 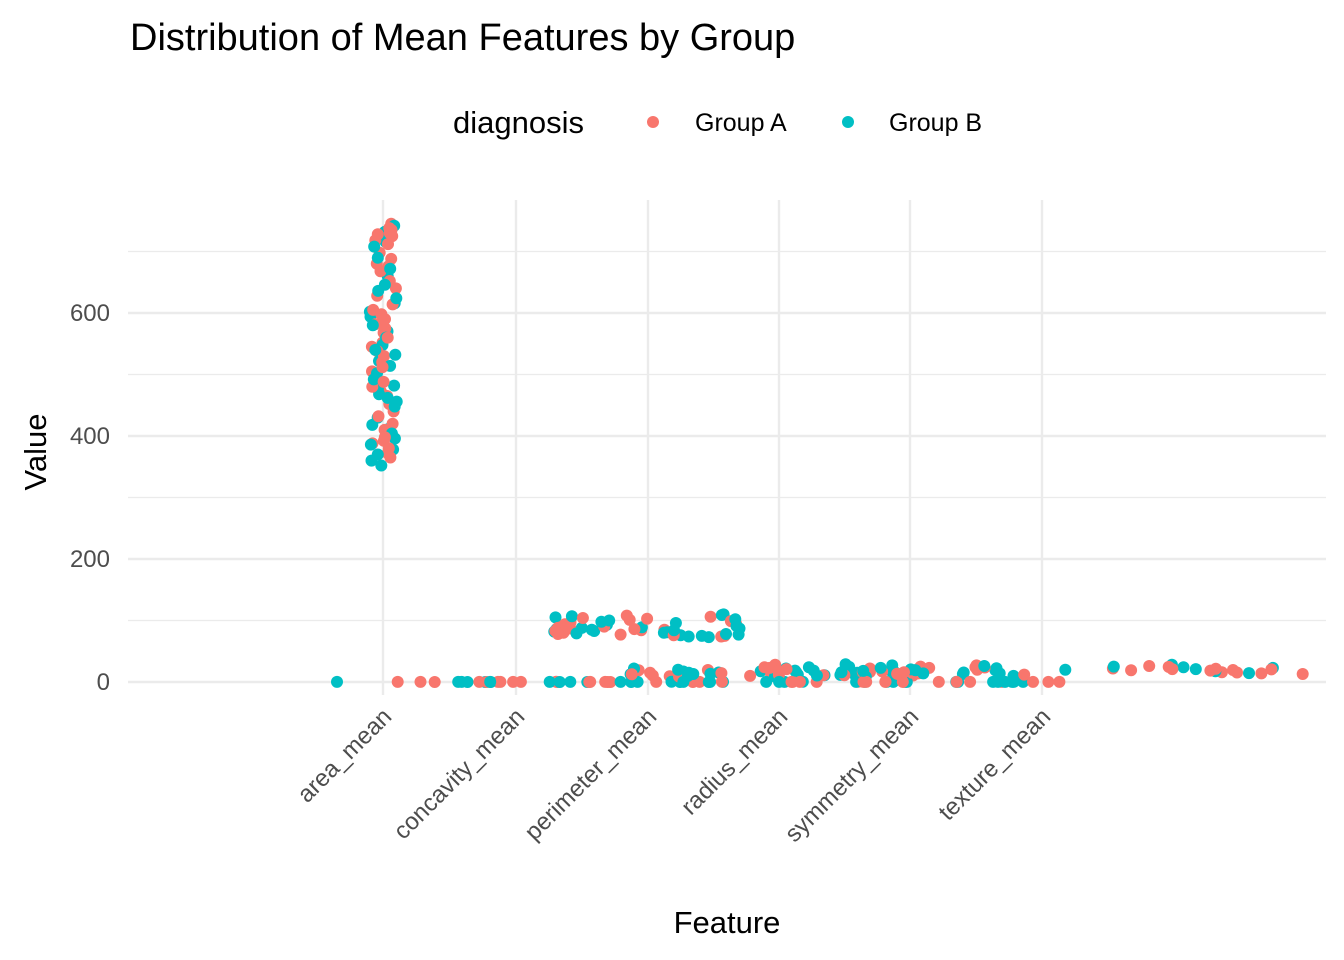 What do you see at coordinates (35, 452) in the screenshot?
I see `y-axis-title: Value` at bounding box center [35, 452].